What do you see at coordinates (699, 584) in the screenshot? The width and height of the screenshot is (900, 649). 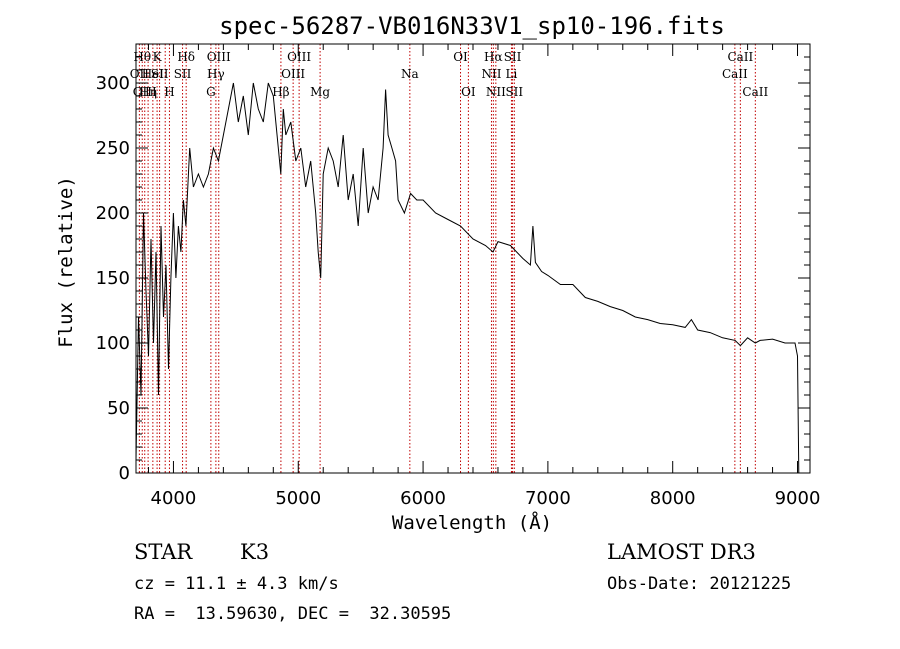 I see `observation-date: Obs-Date: 20121225` at bounding box center [699, 584].